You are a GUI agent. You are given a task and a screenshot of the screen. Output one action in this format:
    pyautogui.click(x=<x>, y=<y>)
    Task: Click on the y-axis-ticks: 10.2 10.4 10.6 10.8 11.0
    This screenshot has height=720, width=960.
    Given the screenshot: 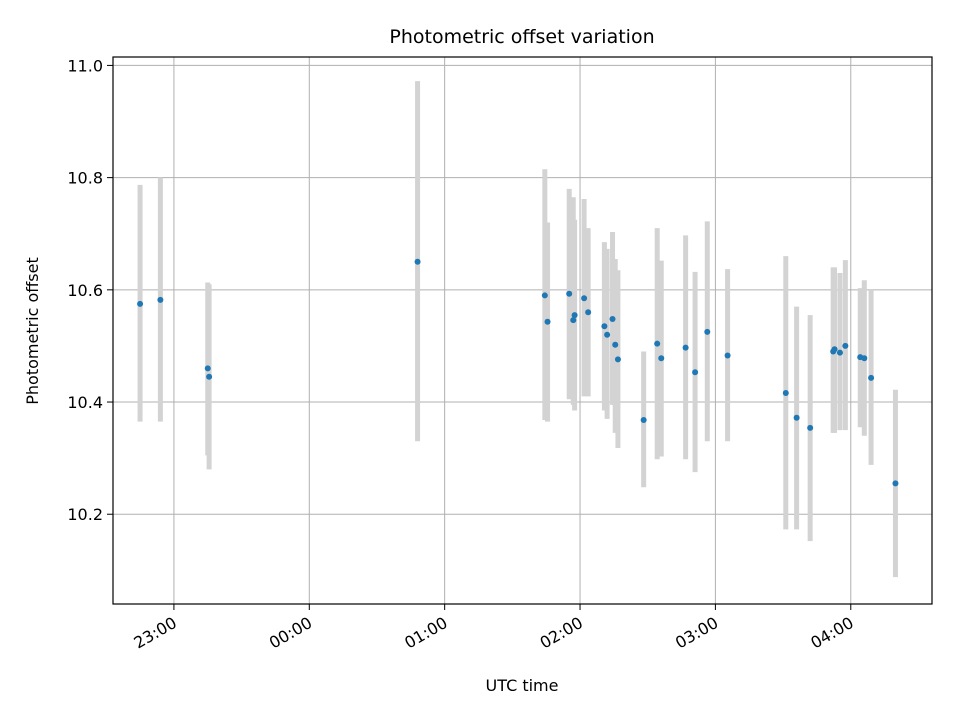 What is the action you would take?
    pyautogui.click(x=90, y=290)
    